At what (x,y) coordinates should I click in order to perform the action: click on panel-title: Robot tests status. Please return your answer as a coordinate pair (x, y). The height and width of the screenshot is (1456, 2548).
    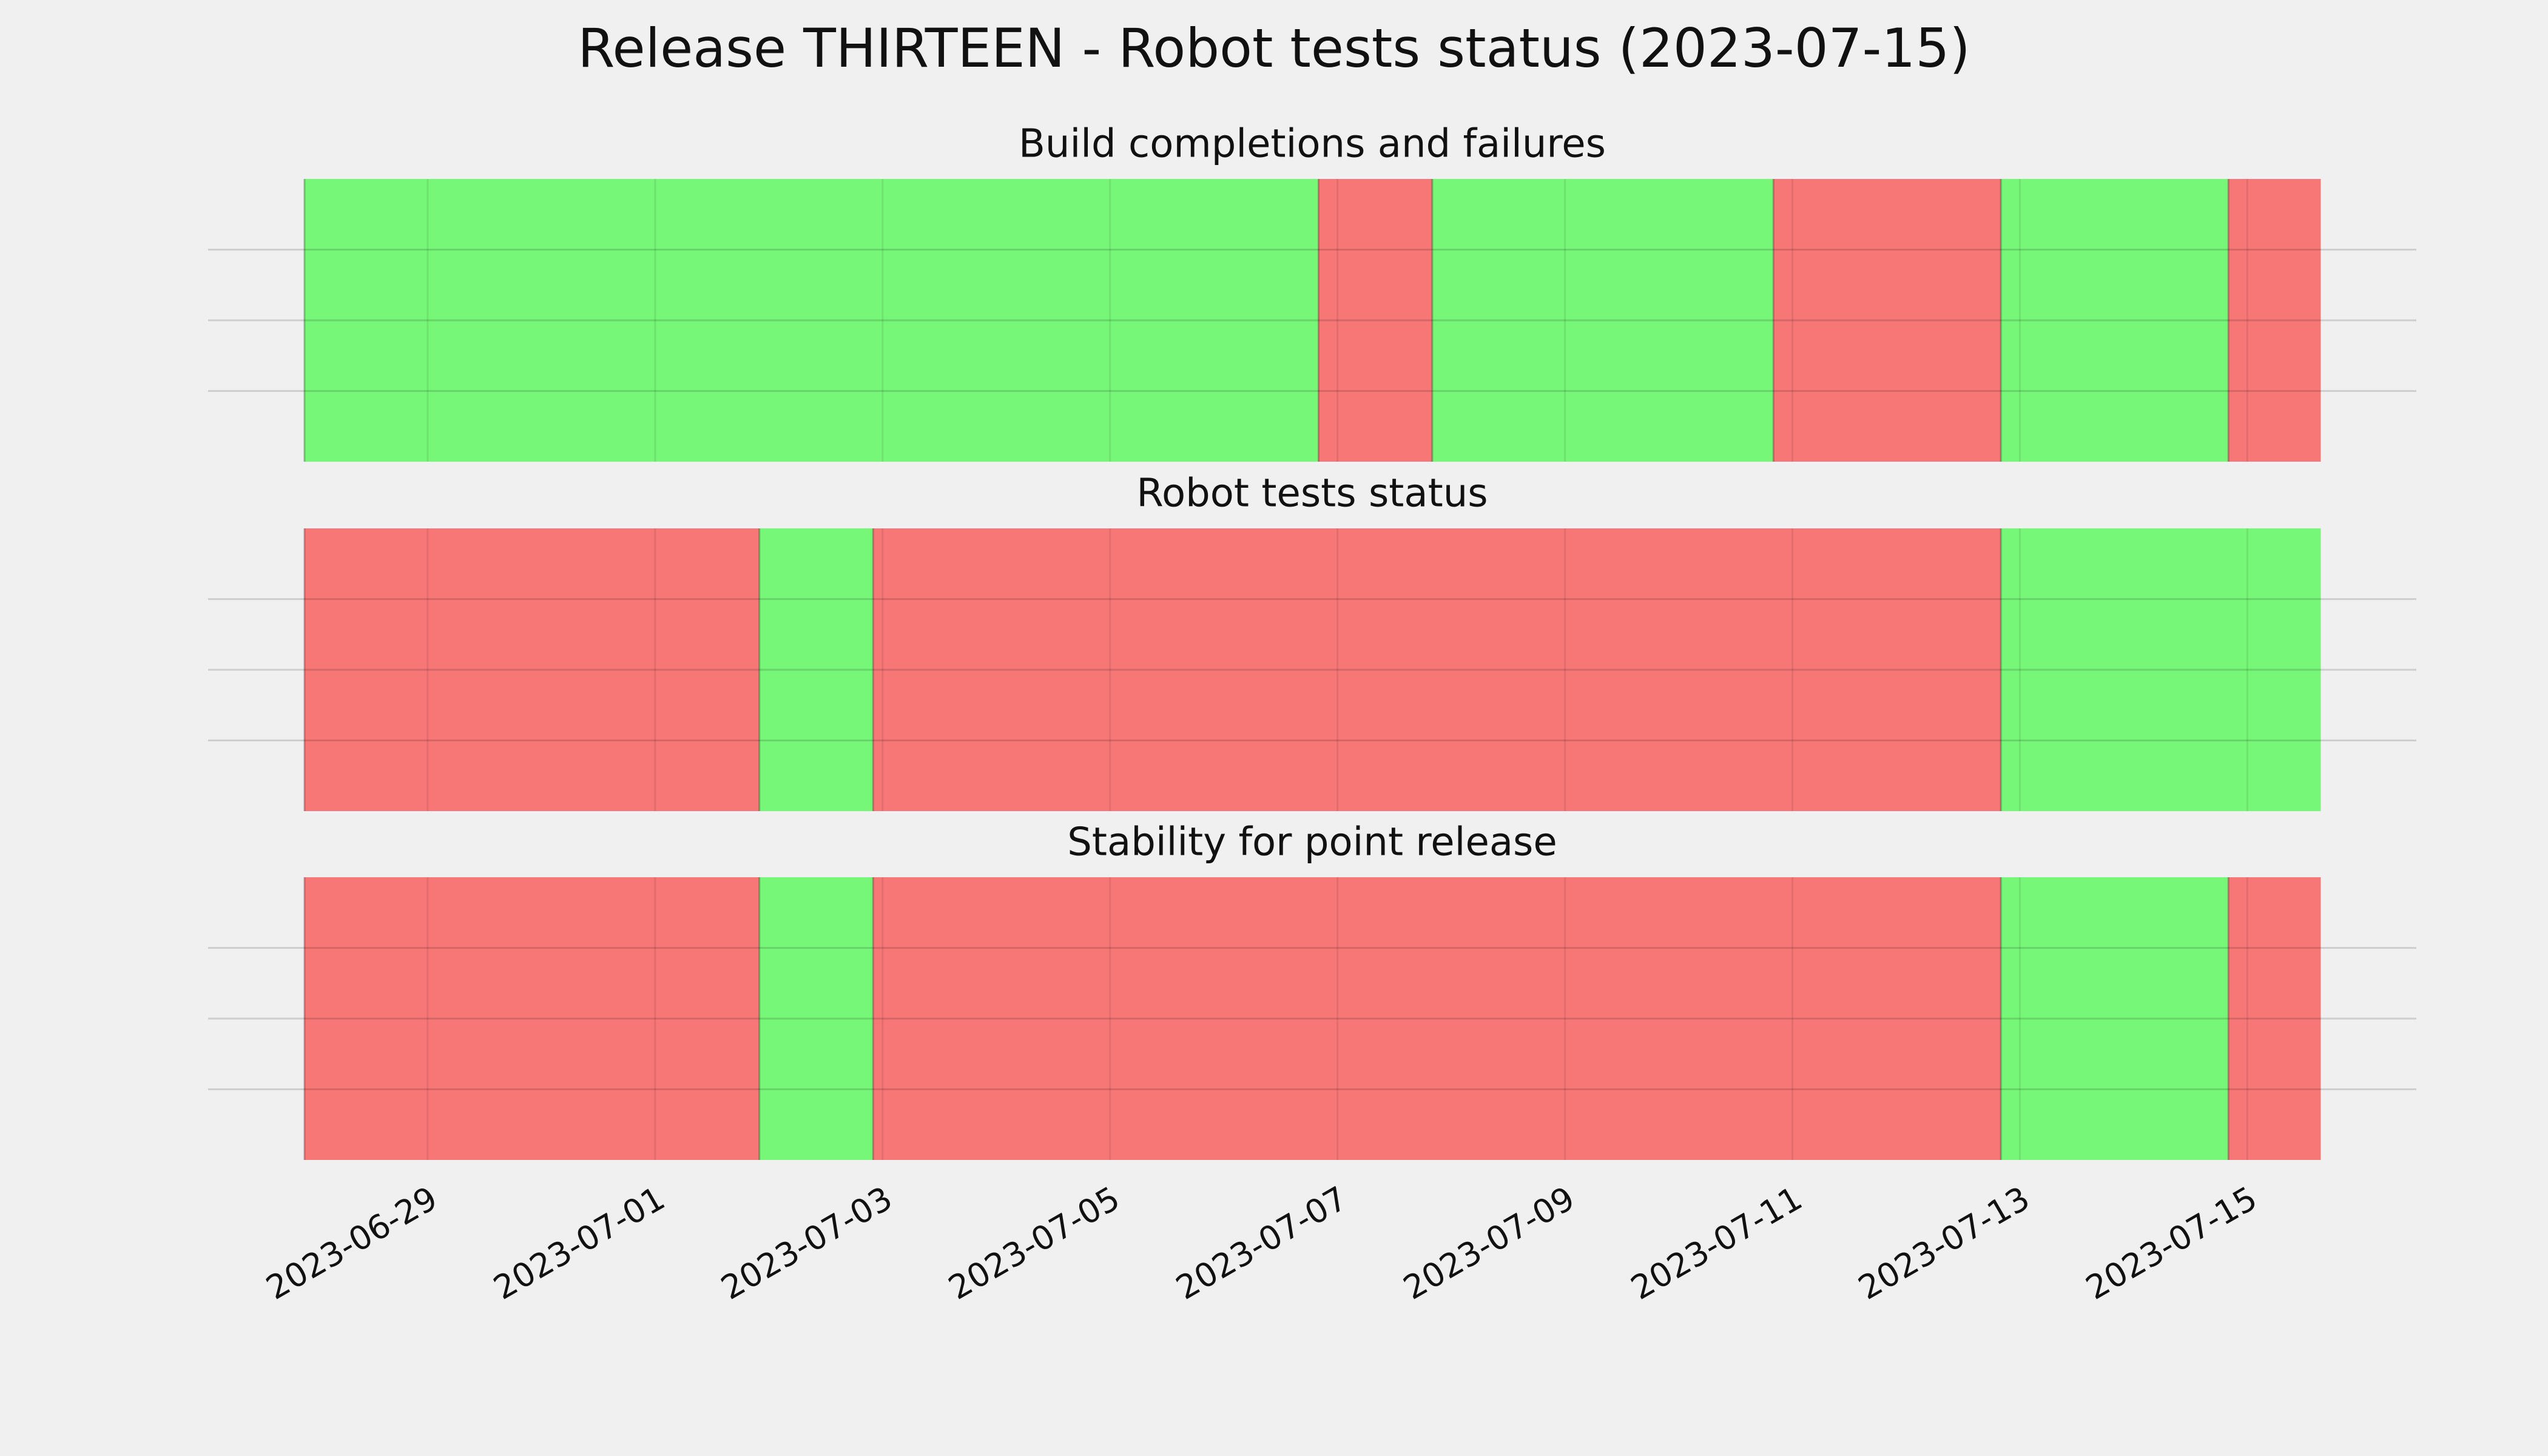
    Looking at the image, I should click on (1312, 493).